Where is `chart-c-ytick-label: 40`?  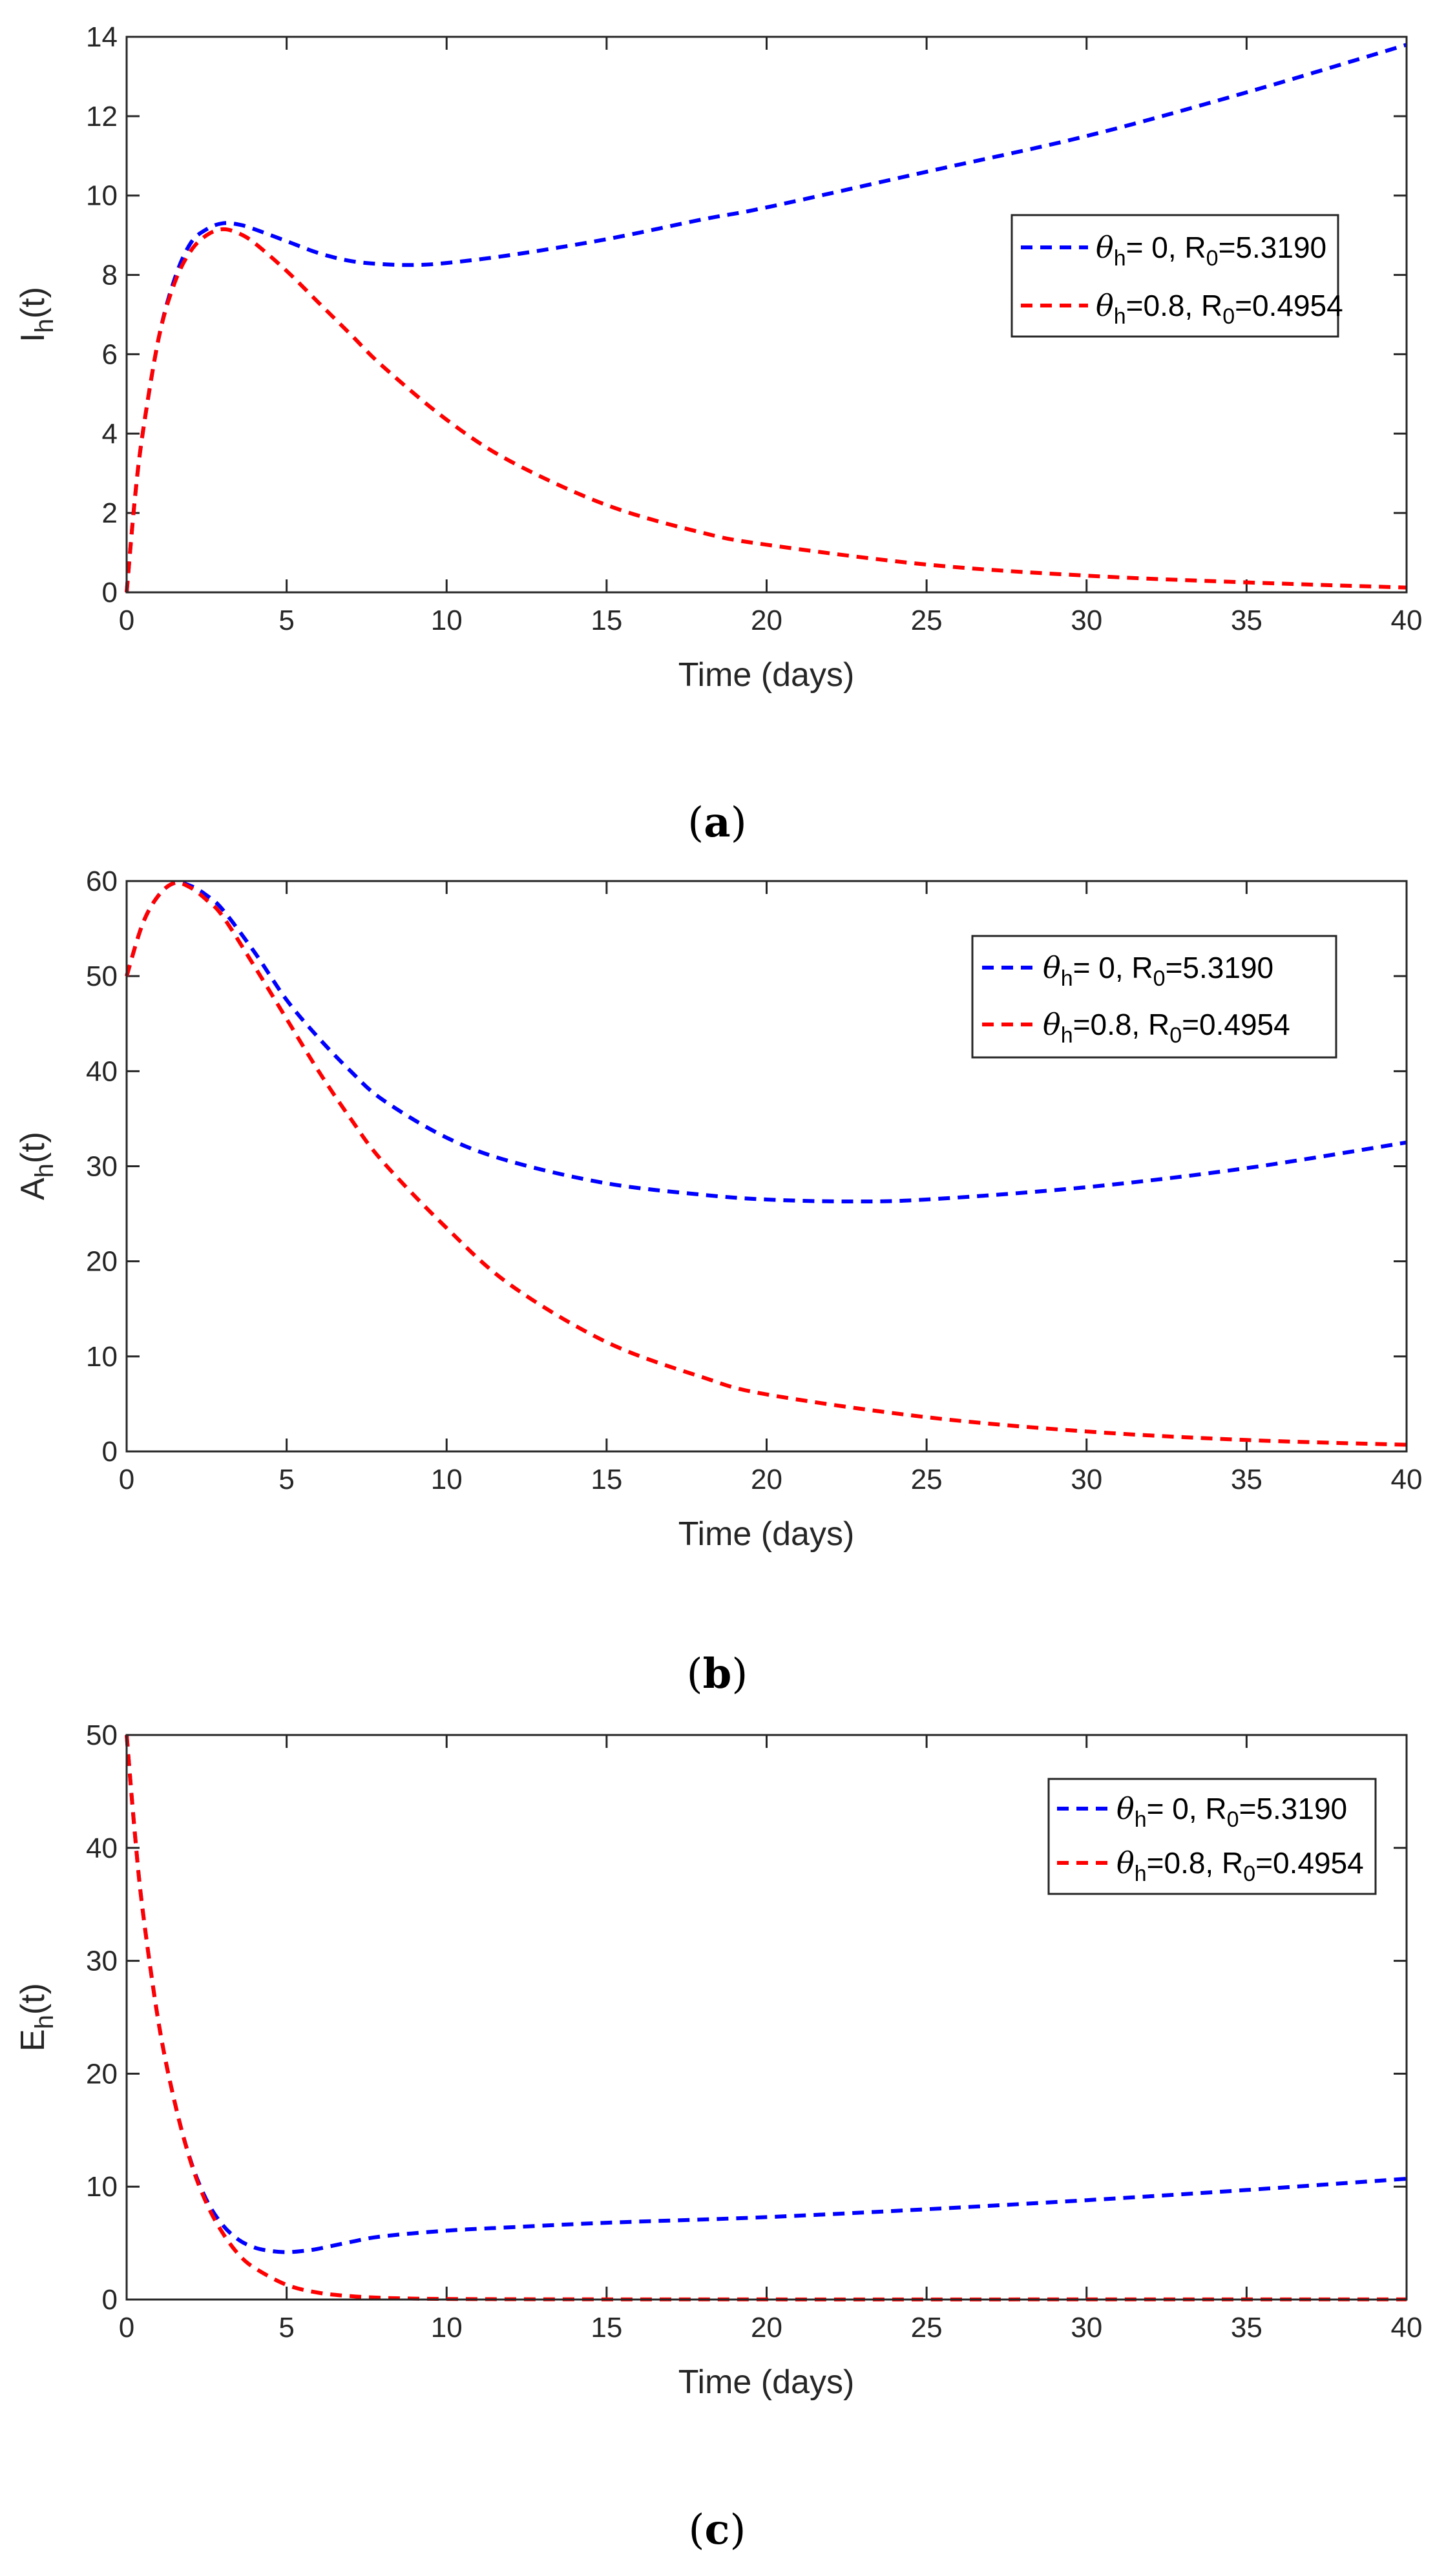 chart-c-ytick-label: 40 is located at coordinates (102, 1848).